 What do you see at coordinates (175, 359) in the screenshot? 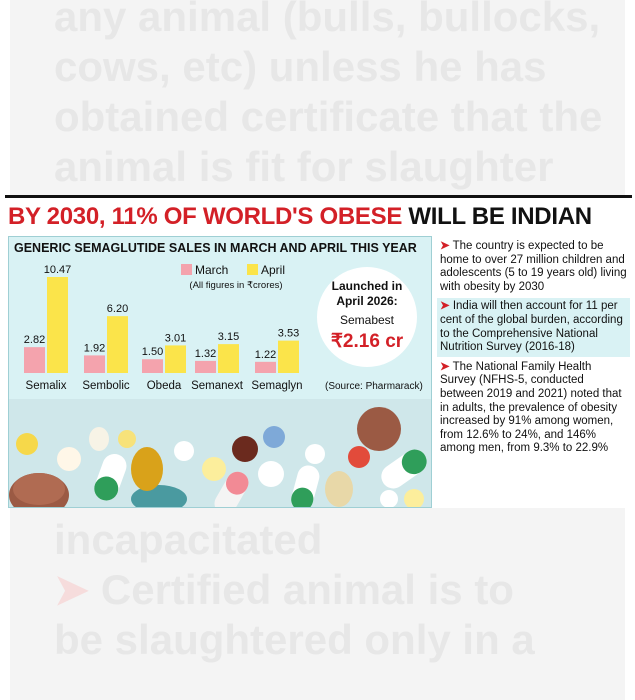
I see `bar-april-obeda` at bounding box center [175, 359].